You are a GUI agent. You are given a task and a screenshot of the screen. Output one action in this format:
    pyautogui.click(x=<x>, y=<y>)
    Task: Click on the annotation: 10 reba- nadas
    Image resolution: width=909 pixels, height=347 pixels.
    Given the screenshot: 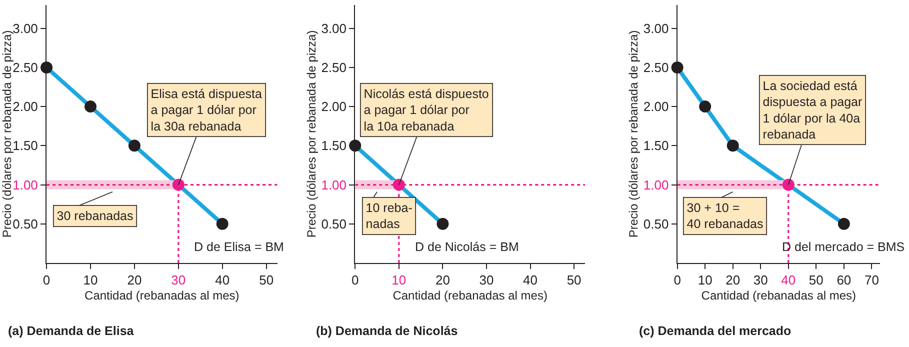 What is the action you would take?
    pyautogui.click(x=389, y=216)
    